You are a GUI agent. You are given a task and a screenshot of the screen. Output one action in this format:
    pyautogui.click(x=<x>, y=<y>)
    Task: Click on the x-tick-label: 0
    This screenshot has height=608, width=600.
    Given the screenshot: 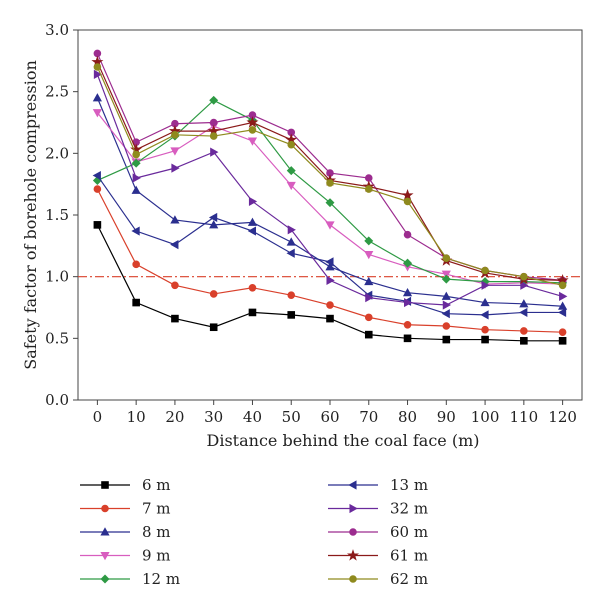 What is the action you would take?
    pyautogui.click(x=98, y=417)
    